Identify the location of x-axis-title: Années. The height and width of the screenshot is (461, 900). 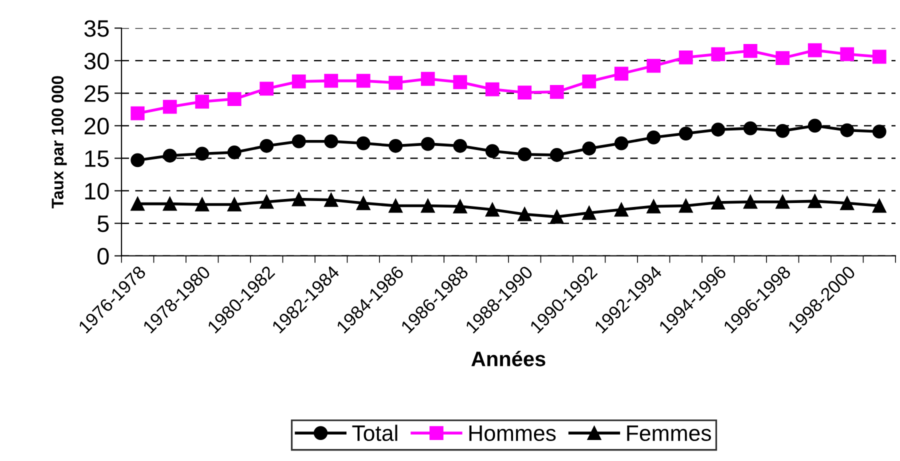
(508, 358).